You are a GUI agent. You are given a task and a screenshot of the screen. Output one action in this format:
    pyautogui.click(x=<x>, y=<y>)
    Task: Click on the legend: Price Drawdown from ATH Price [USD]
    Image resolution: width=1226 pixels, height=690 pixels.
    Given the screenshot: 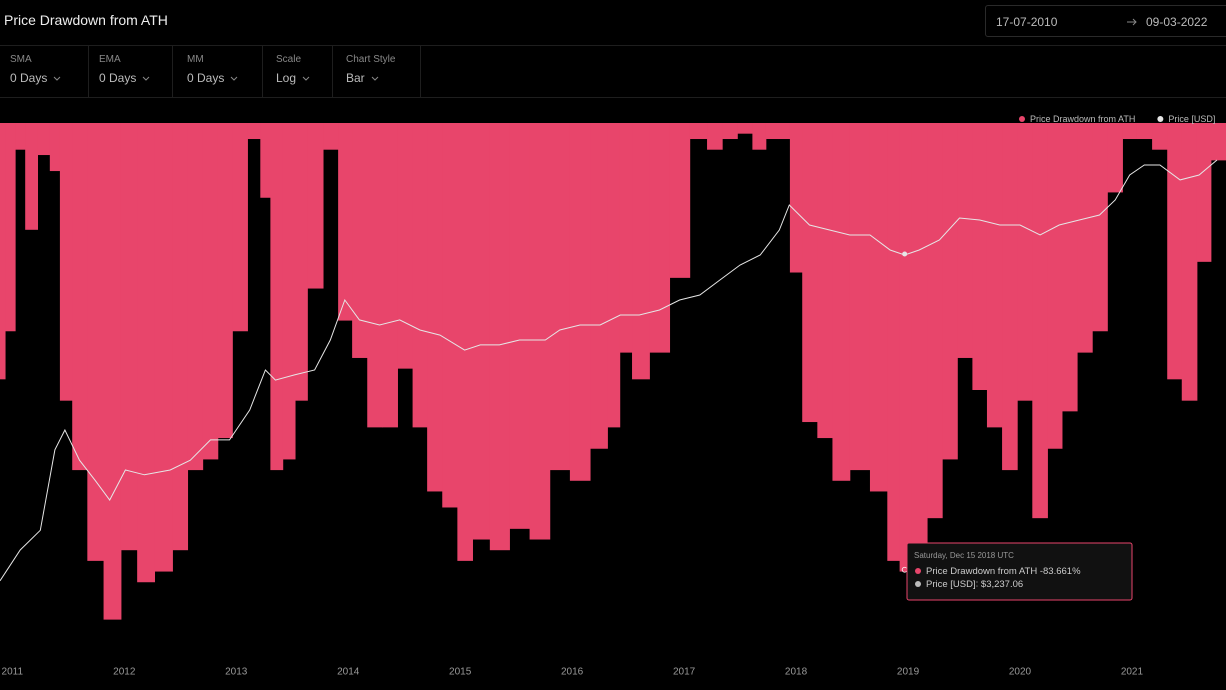 What is the action you would take?
    pyautogui.click(x=1117, y=119)
    